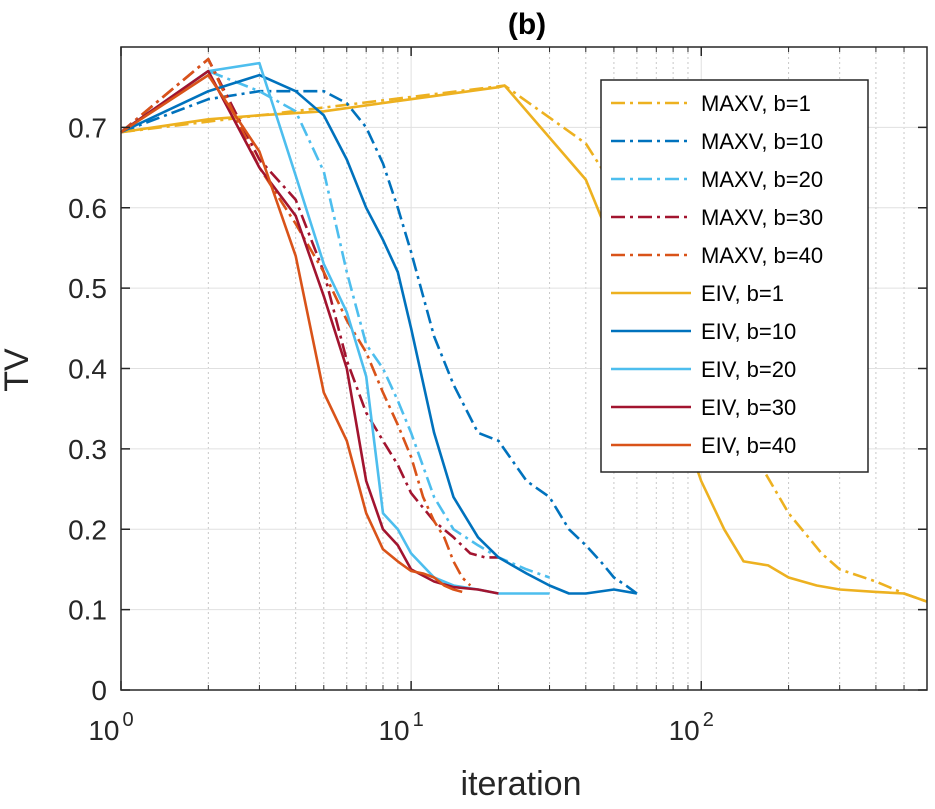 The width and height of the screenshot is (935, 809). I want to click on legend-label: EIV, b=30, so click(748, 407).